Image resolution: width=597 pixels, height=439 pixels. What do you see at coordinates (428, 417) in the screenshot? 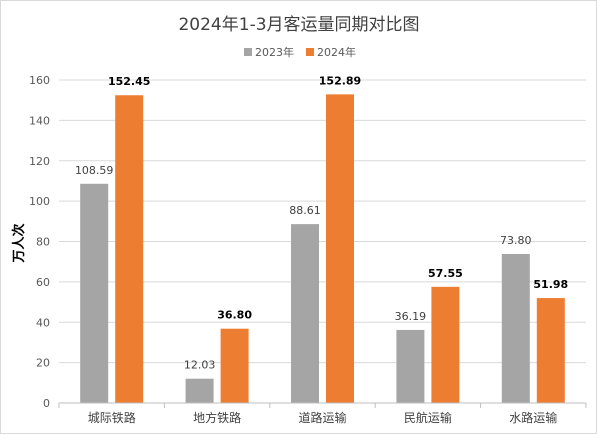
I see `x-tick-label: 民航运输` at bounding box center [428, 417].